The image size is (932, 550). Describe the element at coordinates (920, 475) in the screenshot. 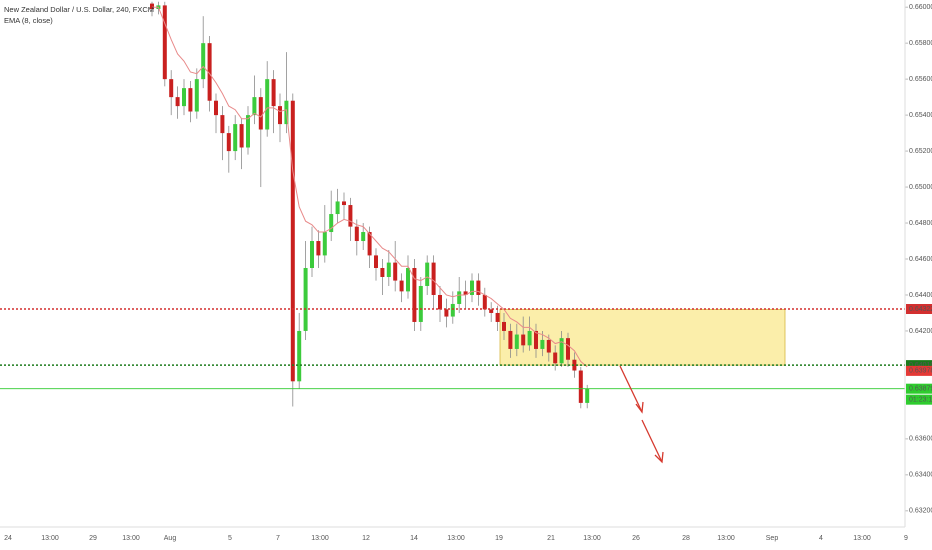

I see `y-tick-label: 0.63400` at that location.